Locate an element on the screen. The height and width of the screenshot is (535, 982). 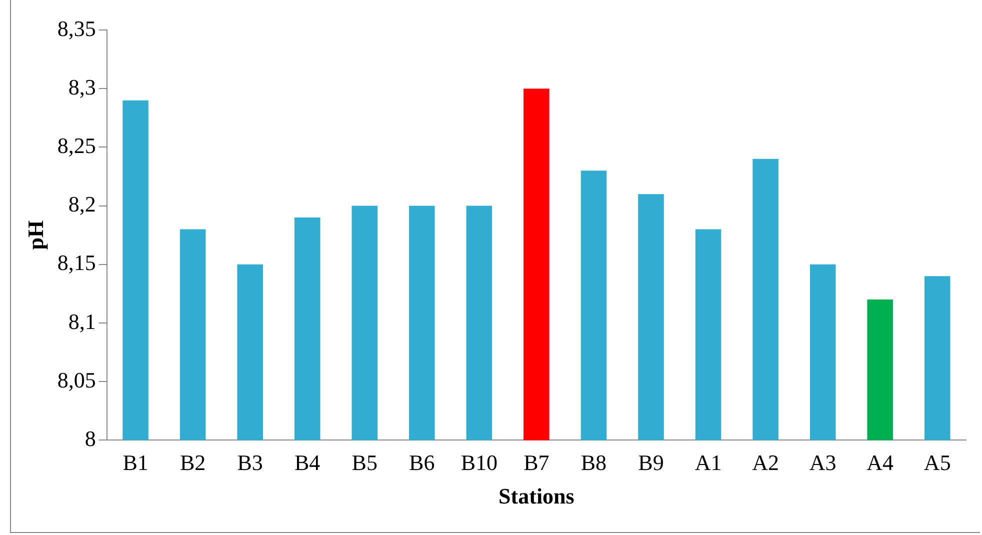
x-tick-label: B10 is located at coordinates (479, 463).